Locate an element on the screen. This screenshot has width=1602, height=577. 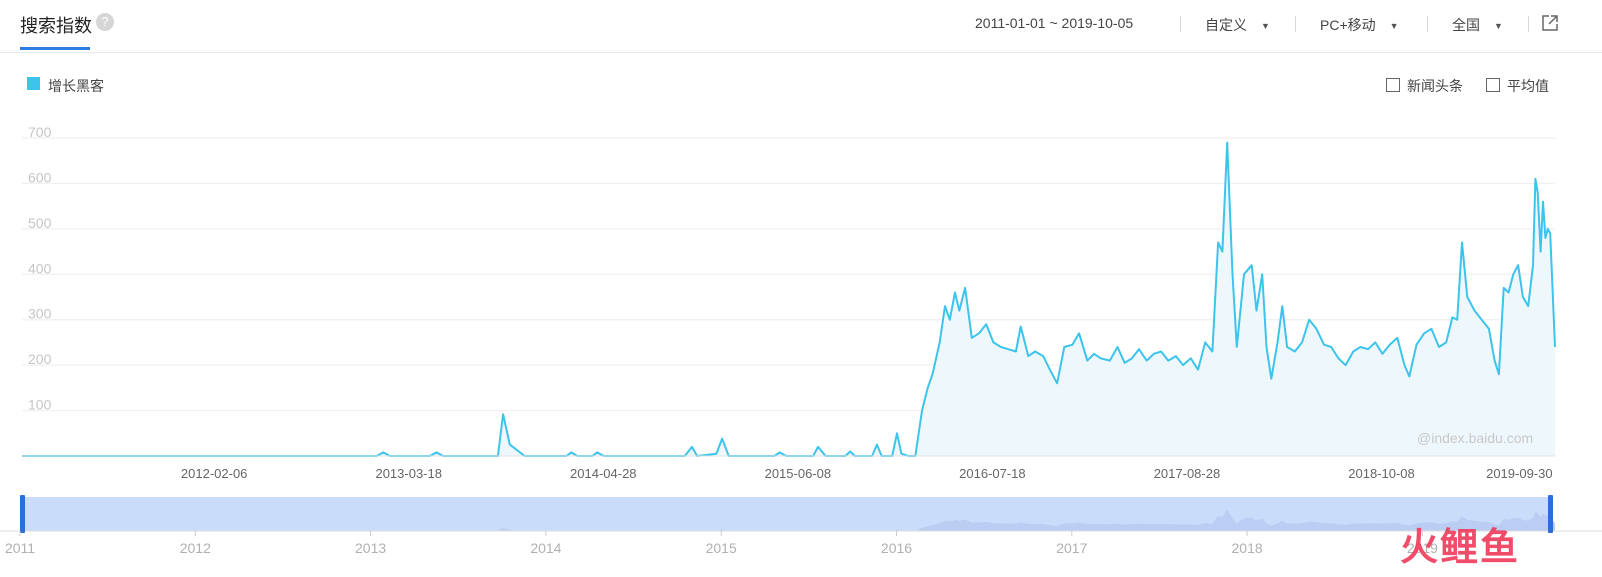
tab-active-indicator is located at coordinates (55, 48).